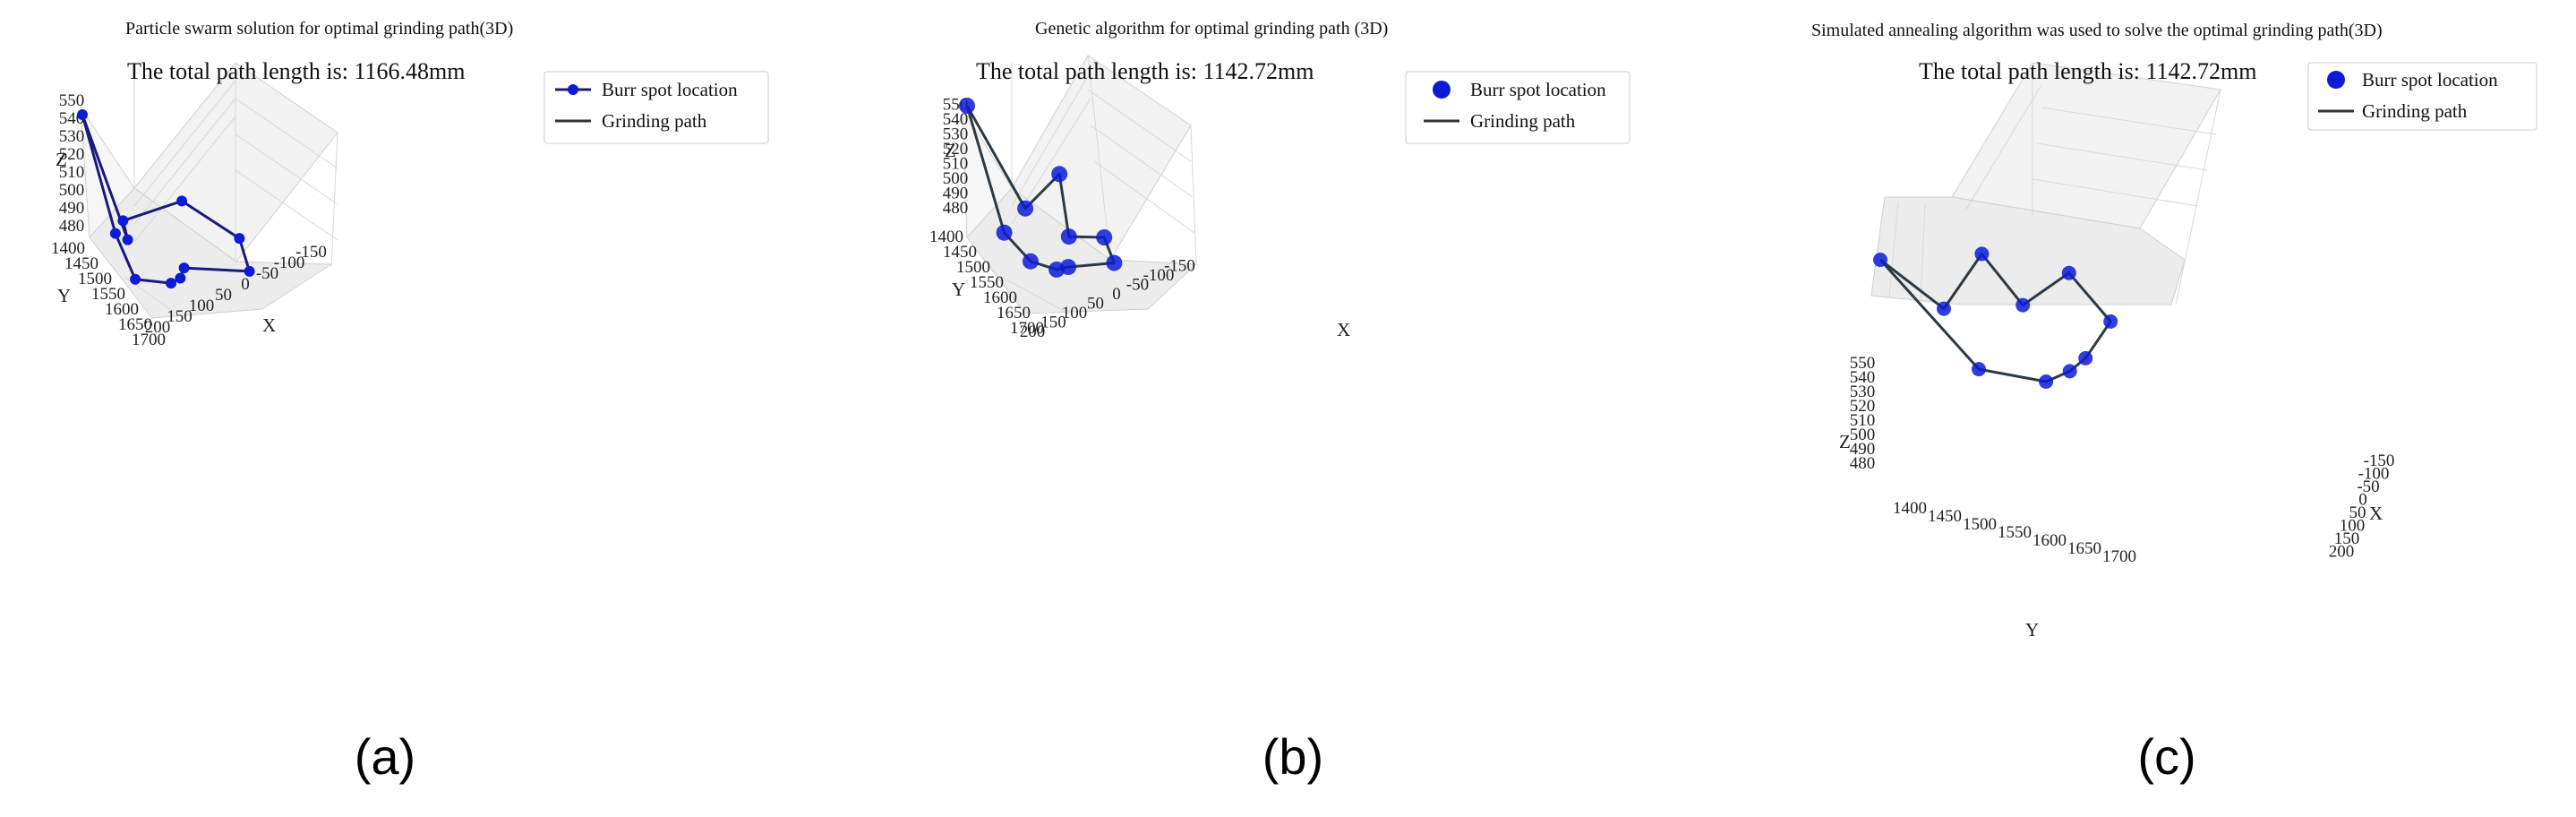 The height and width of the screenshot is (817, 2576). Describe the element at coordinates (1343, 329) in the screenshot. I see `x-axis-label-b: X` at that location.